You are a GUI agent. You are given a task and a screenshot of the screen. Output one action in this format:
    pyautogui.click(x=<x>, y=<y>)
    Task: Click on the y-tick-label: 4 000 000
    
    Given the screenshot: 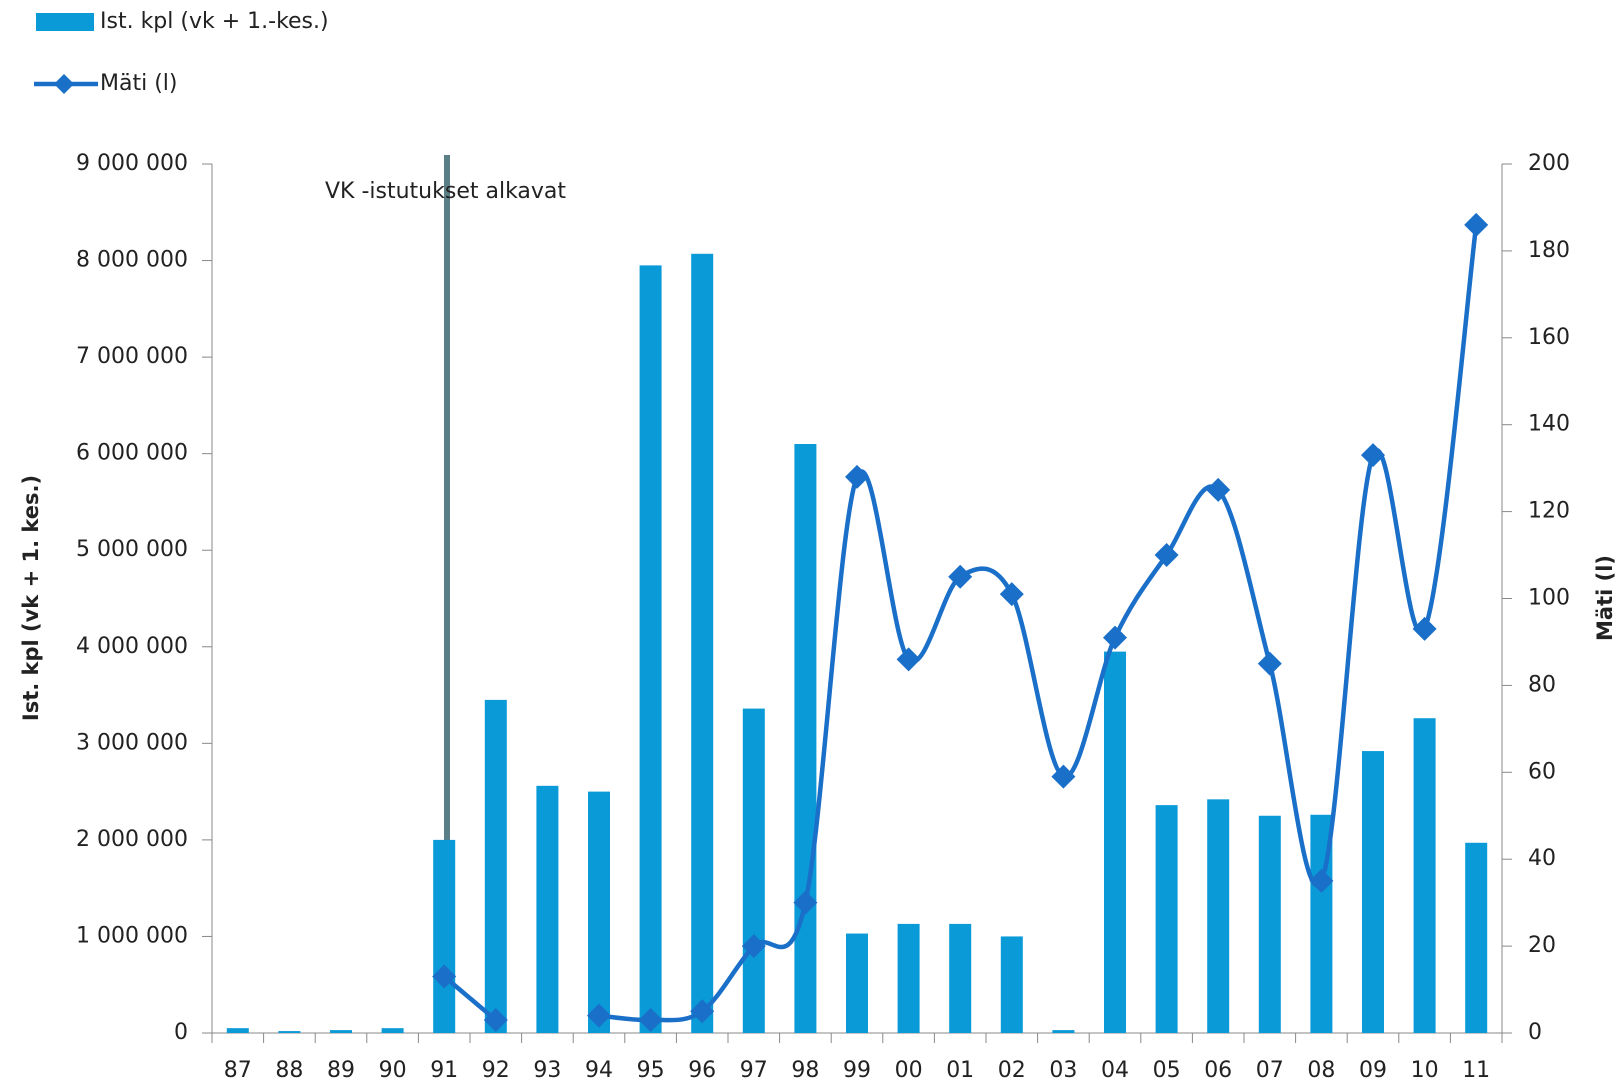 What is the action you would take?
    pyautogui.click(x=132, y=646)
    